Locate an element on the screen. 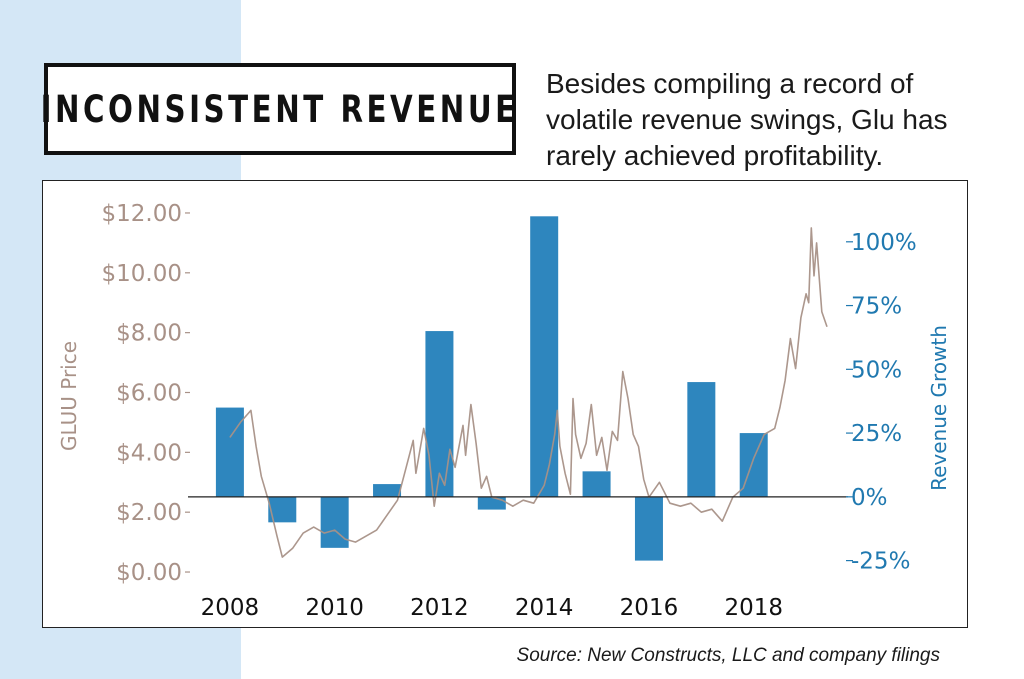 This screenshot has width=1024, height=679. left-tick-label: $10.00 is located at coordinates (142, 274).